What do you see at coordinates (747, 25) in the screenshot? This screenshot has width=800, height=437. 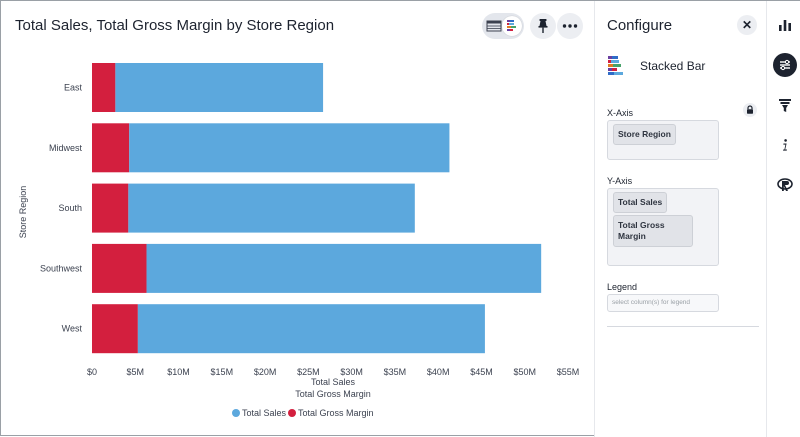 I see `close-icon: ✕` at bounding box center [747, 25].